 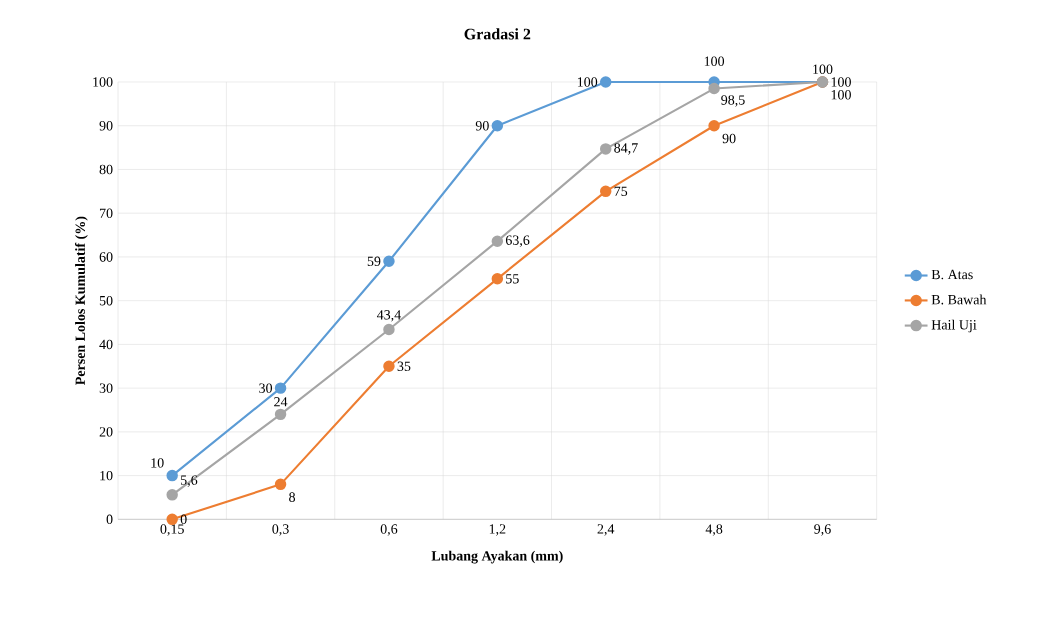 I want to click on data-label: 63,6, so click(x=517, y=241).